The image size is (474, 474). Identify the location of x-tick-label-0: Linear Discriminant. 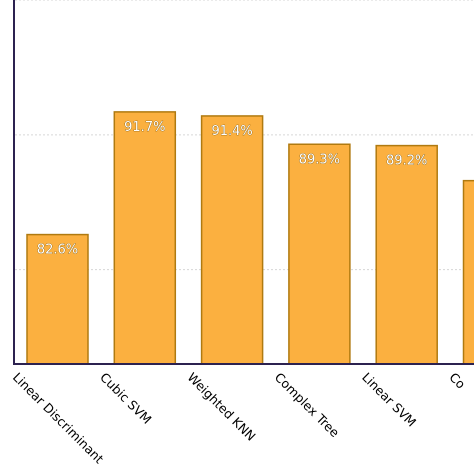
(58, 418).